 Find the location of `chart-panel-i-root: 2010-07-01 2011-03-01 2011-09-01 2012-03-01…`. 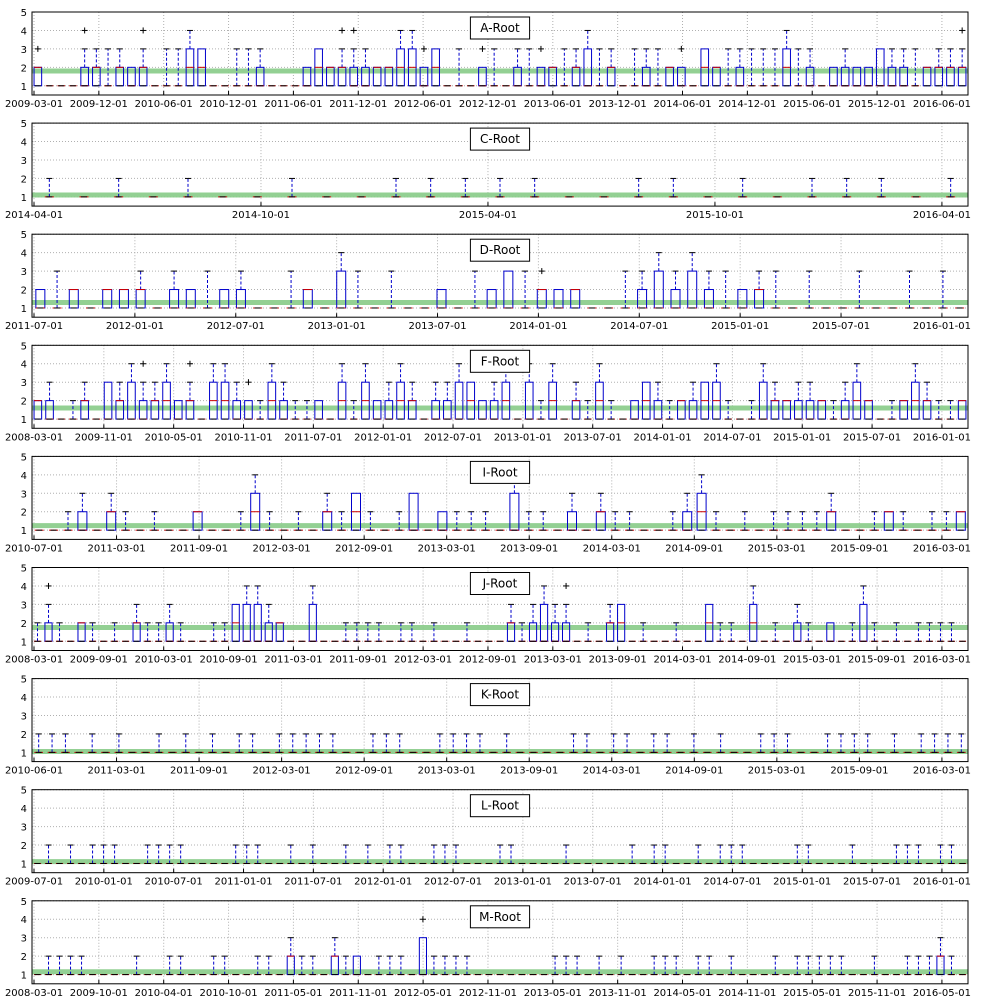

chart-panel-i-root: 2010-07-01 2011-03-01 2011-09-01 2012-03-01… is located at coordinates (488, 503).